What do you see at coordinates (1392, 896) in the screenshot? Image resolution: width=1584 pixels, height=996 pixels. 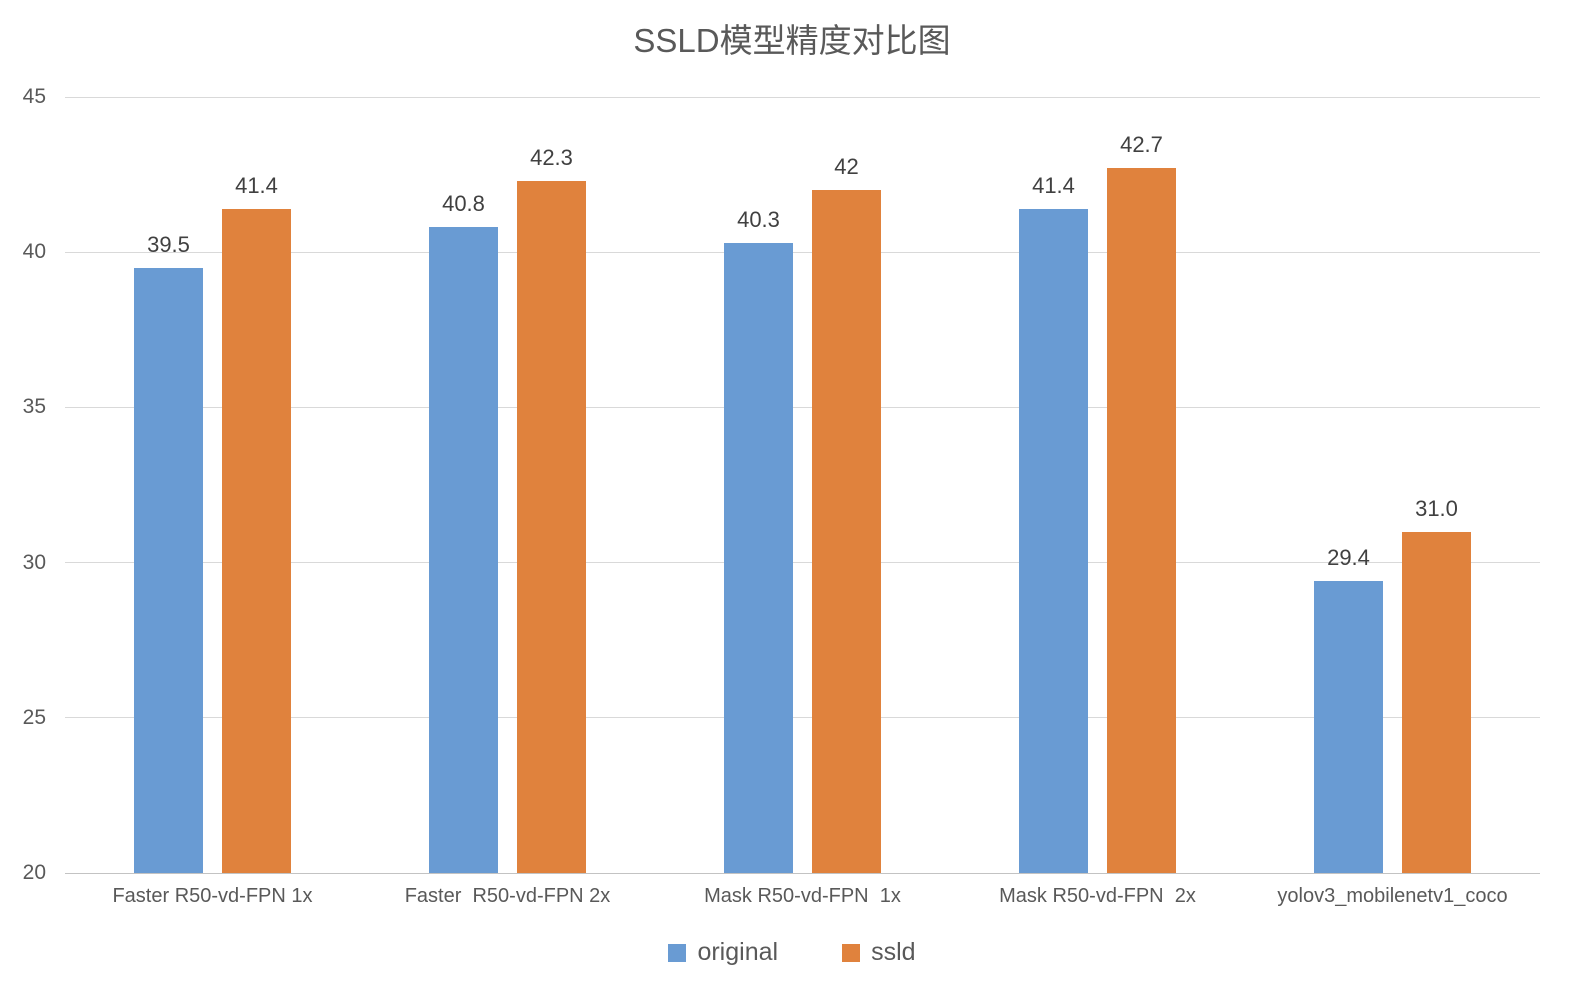 I see `category-label: yolov3_mobilenetv1_coco` at bounding box center [1392, 896].